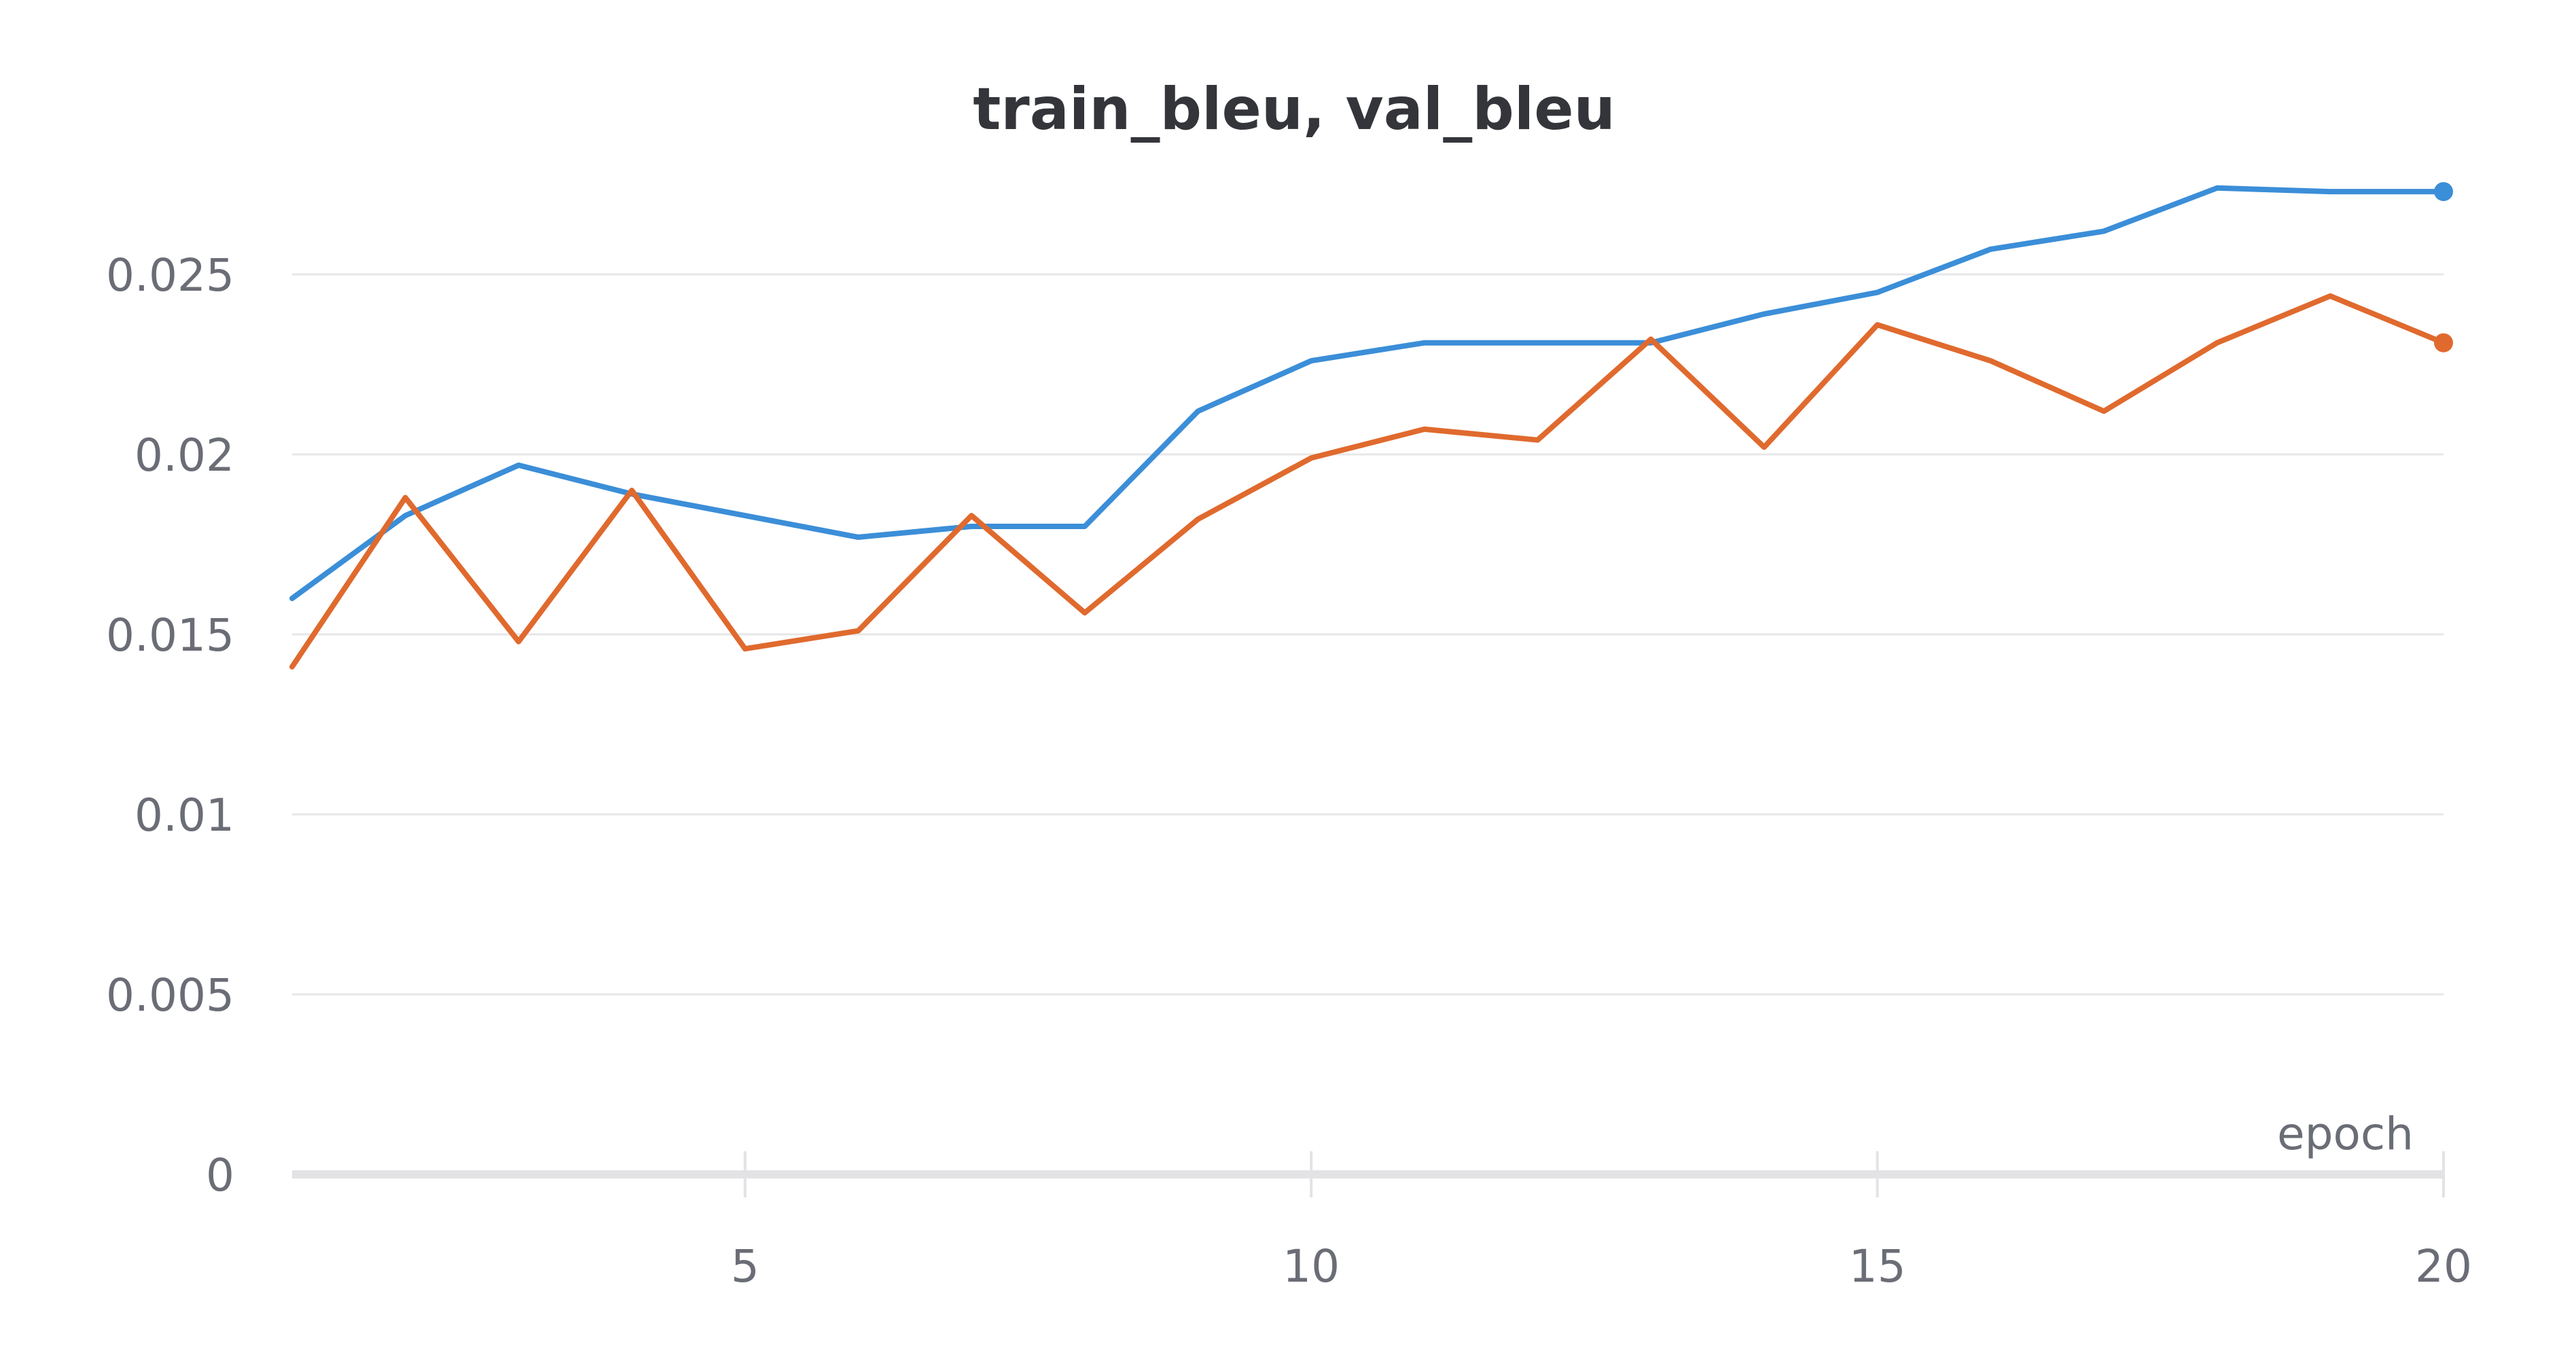 This screenshot has width=2576, height=1353. What do you see at coordinates (220, 1175) in the screenshot?
I see `y-tick-label: 0` at bounding box center [220, 1175].